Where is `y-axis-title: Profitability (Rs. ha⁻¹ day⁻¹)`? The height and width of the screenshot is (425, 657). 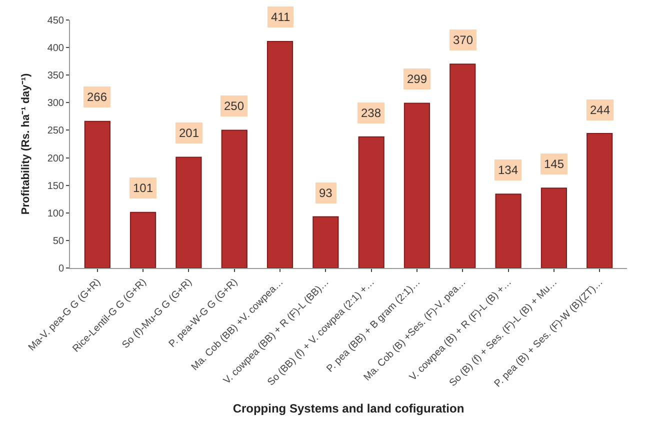 y-axis-title: Profitability (Rs. ha⁻¹ day⁻¹) is located at coordinates (26, 144).